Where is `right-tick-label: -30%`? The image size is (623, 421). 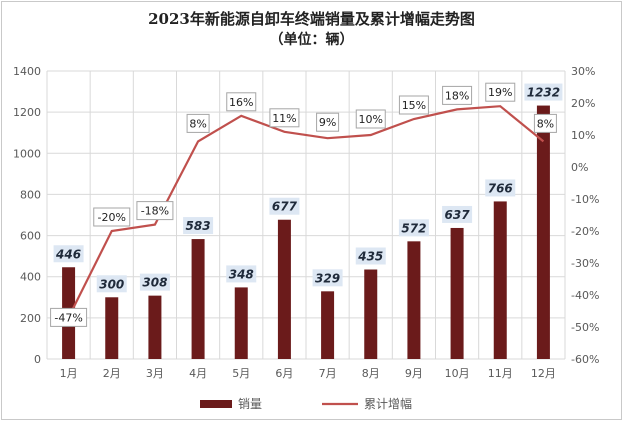 right-tick-label: -30% is located at coordinates (585, 263).